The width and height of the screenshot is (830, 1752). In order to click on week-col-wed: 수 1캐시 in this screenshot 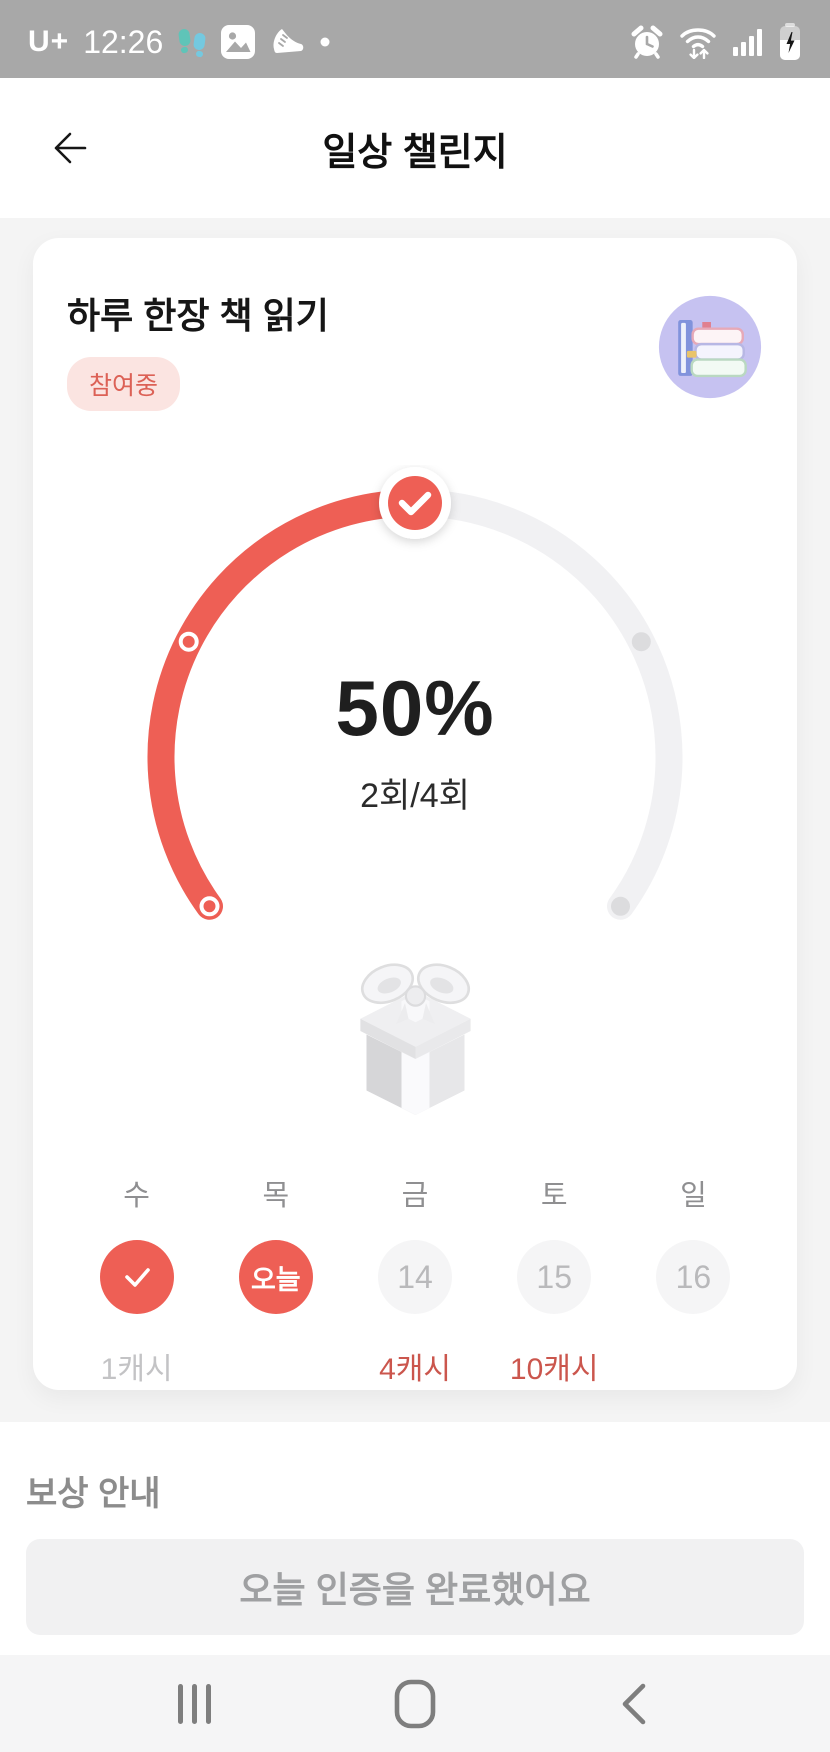, I will do `click(136, 1280)`.